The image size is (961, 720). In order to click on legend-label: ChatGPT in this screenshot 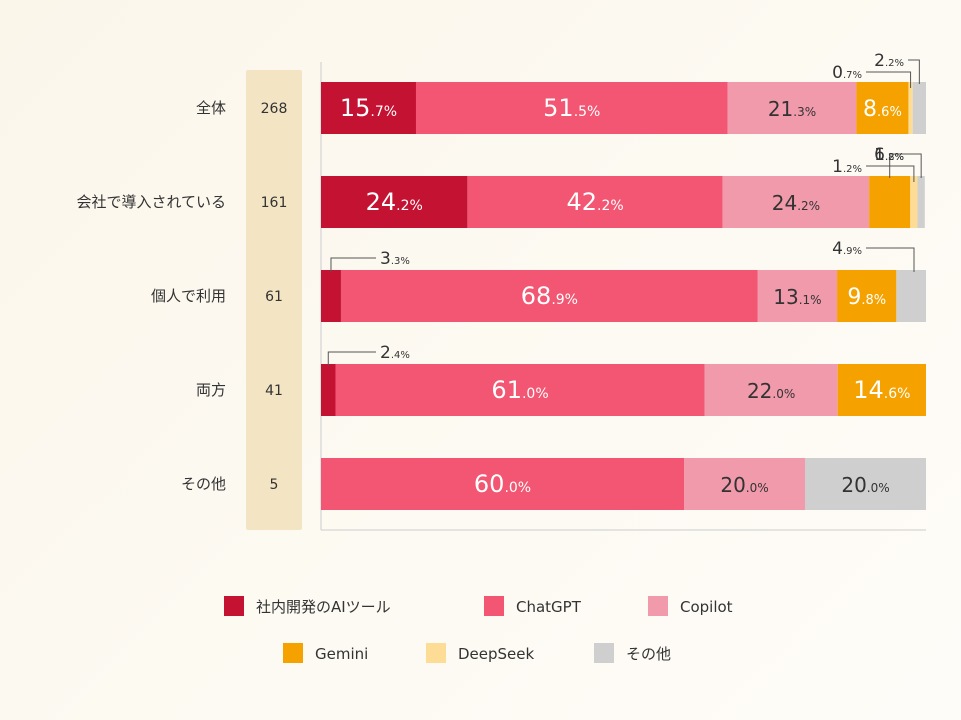, I will do `click(549, 607)`.